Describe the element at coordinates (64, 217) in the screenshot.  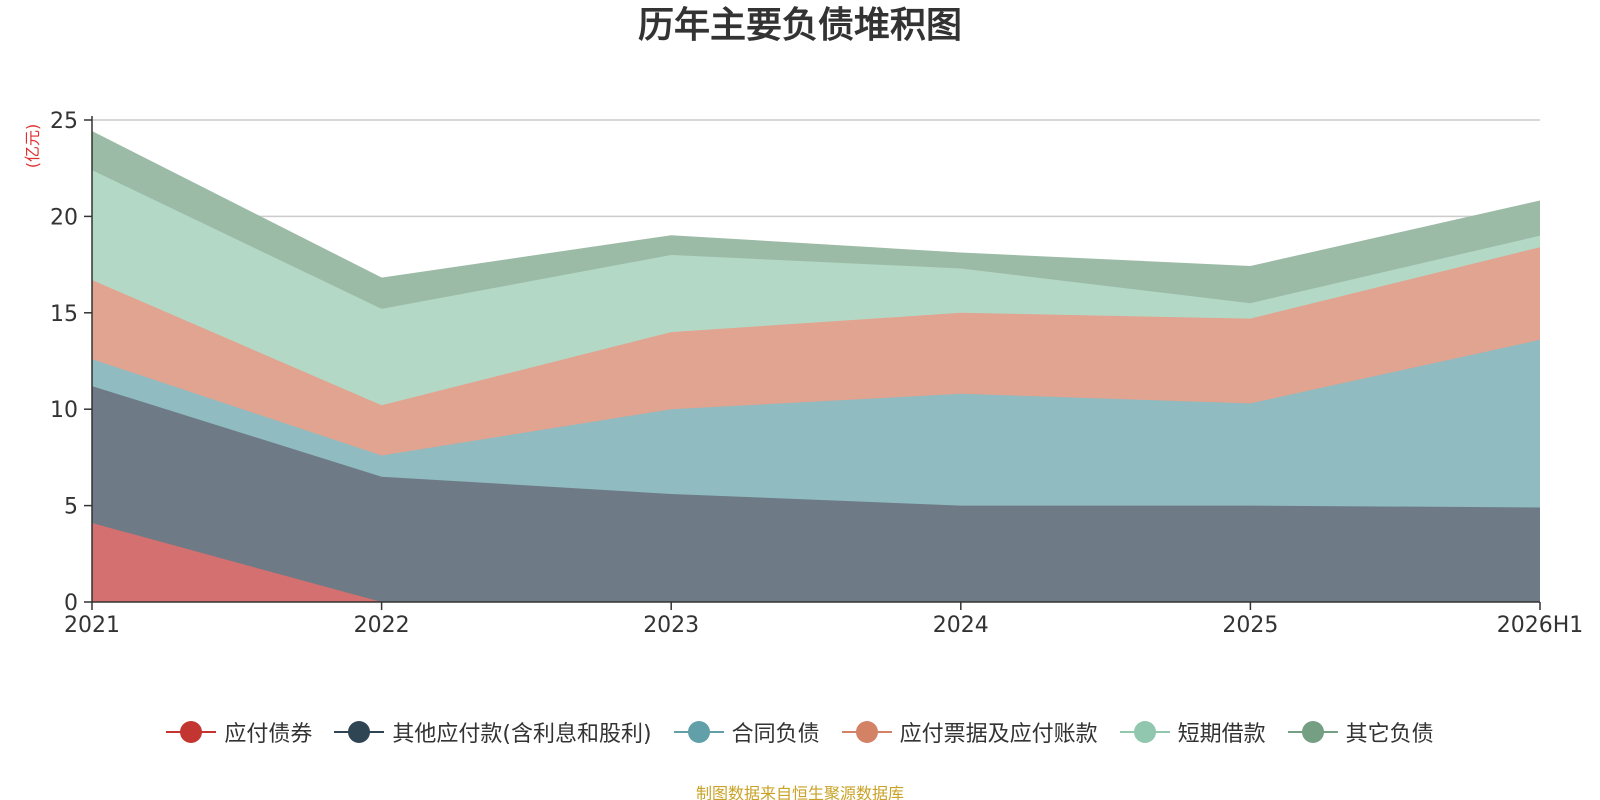
I see `y-tick-label: 20` at that location.